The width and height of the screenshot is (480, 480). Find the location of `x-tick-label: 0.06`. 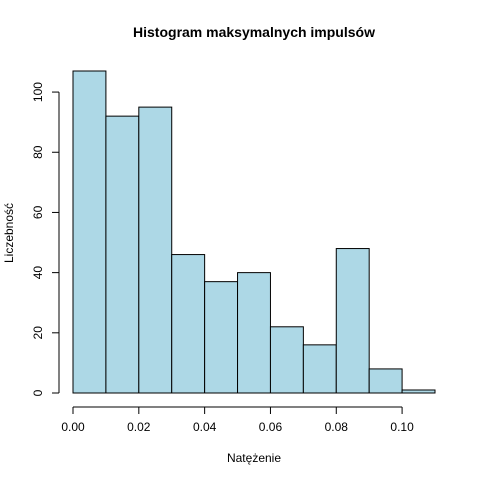

x-tick-label: 0.06 is located at coordinates (271, 427).